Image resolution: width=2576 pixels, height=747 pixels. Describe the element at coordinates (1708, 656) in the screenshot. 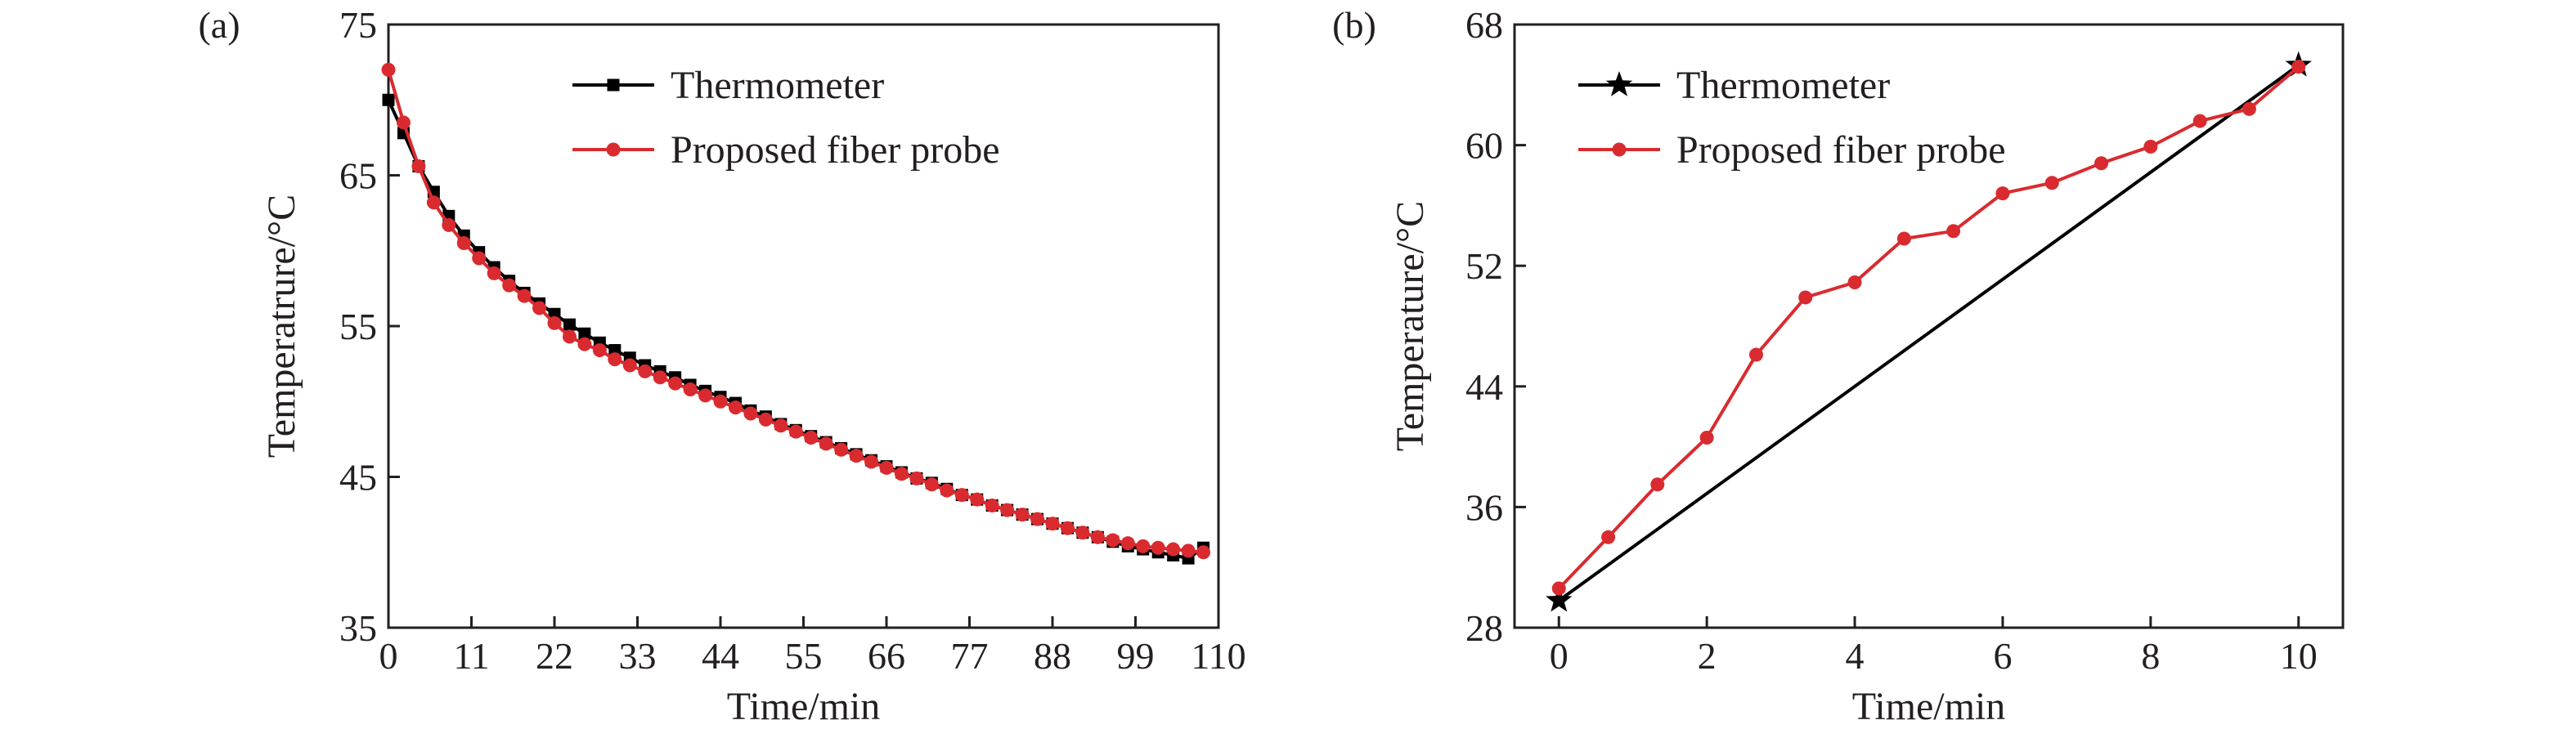

I see `x-tick-label: 2` at that location.